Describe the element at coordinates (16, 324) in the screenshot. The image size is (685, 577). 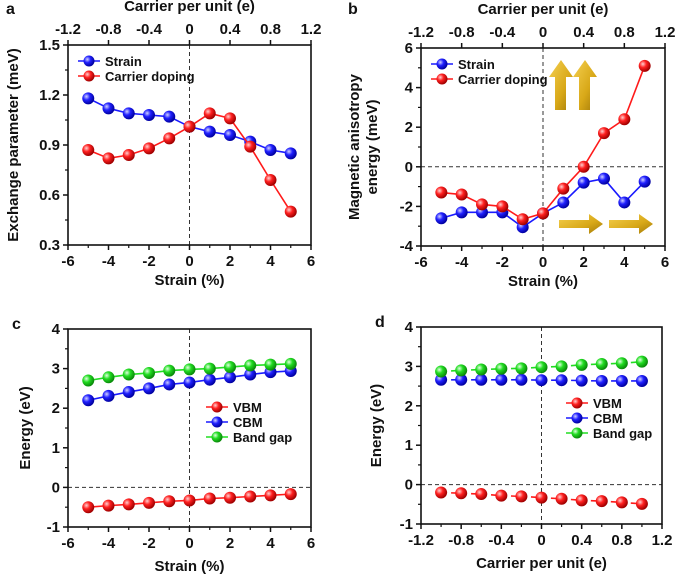
I see `panel-label: c` at that location.